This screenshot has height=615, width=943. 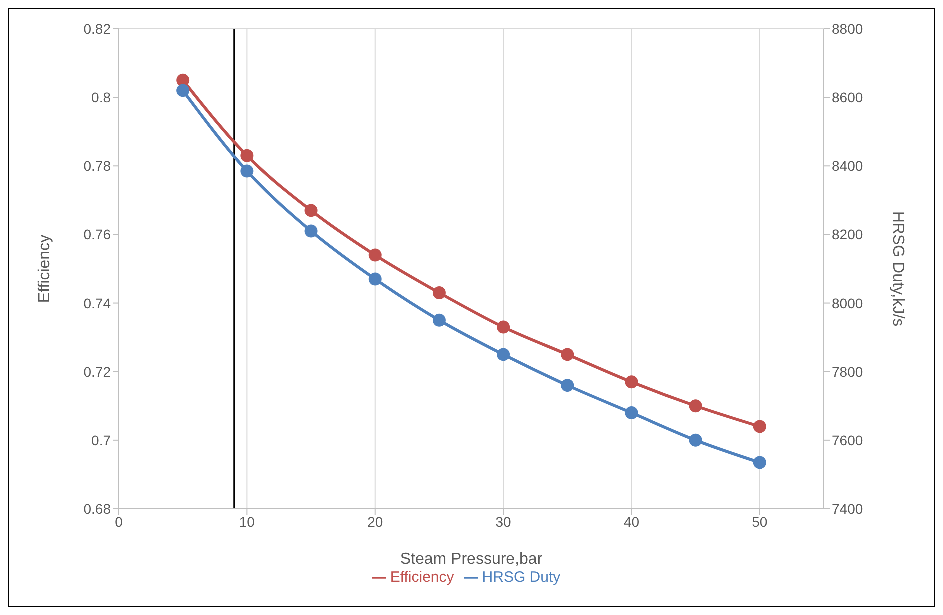 I want to click on y-tick-label: 0.8, so click(x=102, y=98).